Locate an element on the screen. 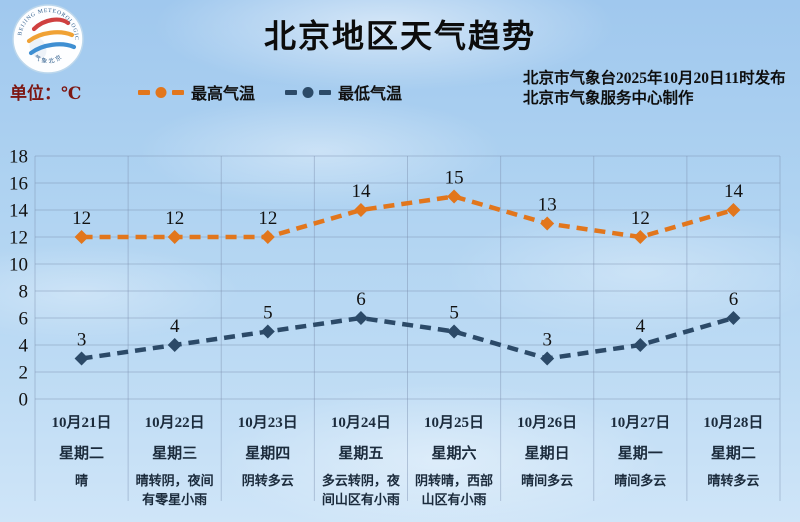  legend-label-max-temp: 最高气温 is located at coordinates (223, 94).